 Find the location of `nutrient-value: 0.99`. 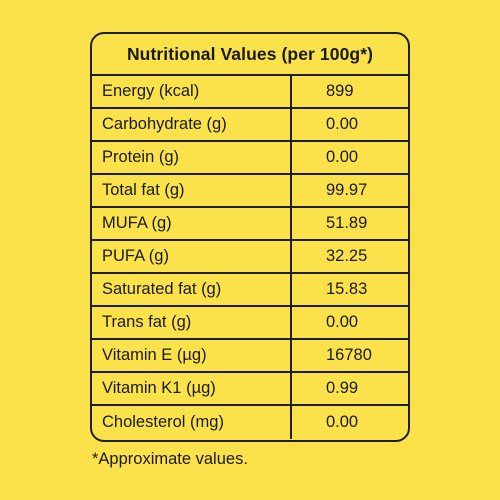

nutrient-value: 0.99 is located at coordinates (342, 388).